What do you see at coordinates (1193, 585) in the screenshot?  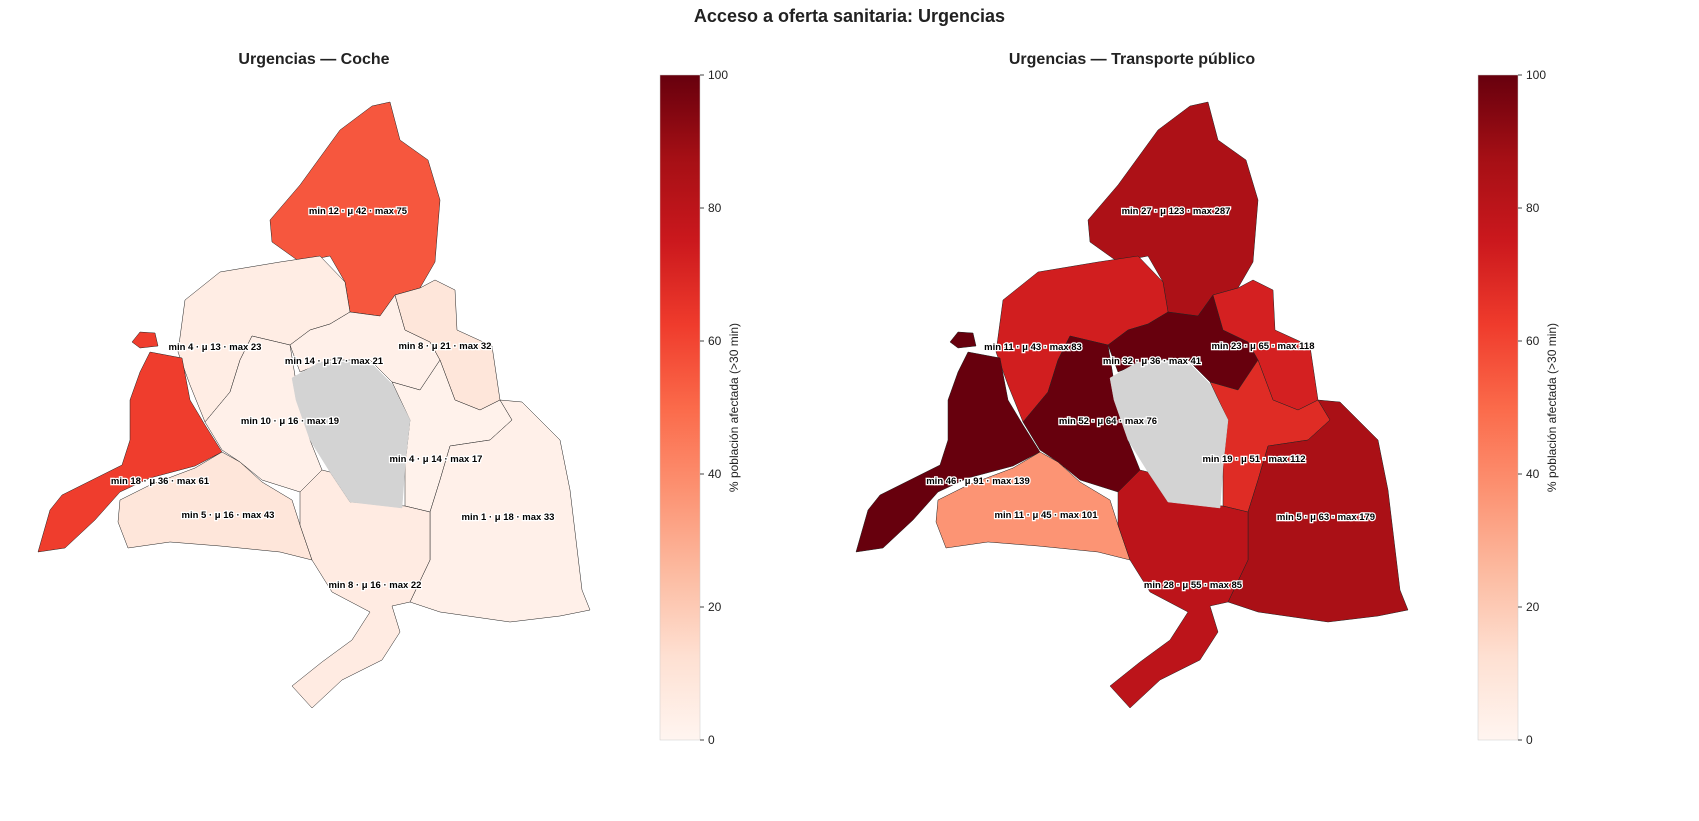 I see `region-label-south: min 28 · μ 55 · max 85` at bounding box center [1193, 585].